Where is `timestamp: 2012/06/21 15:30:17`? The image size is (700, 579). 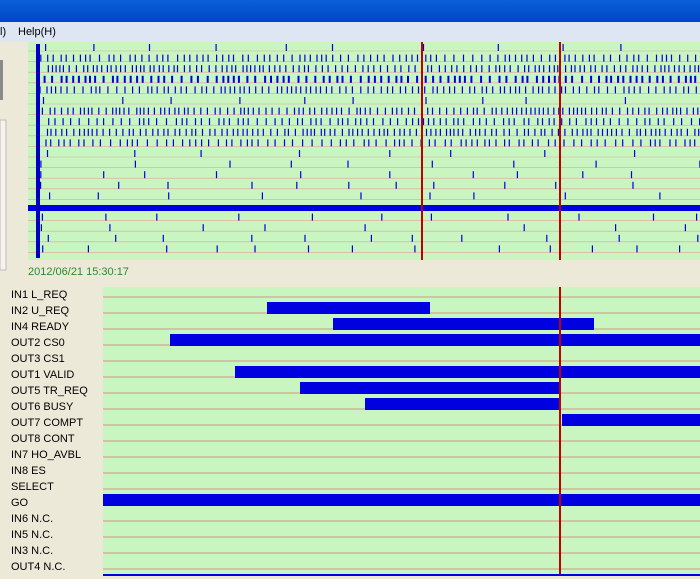 timestamp: 2012/06/21 15:30:17 is located at coordinates (78, 272).